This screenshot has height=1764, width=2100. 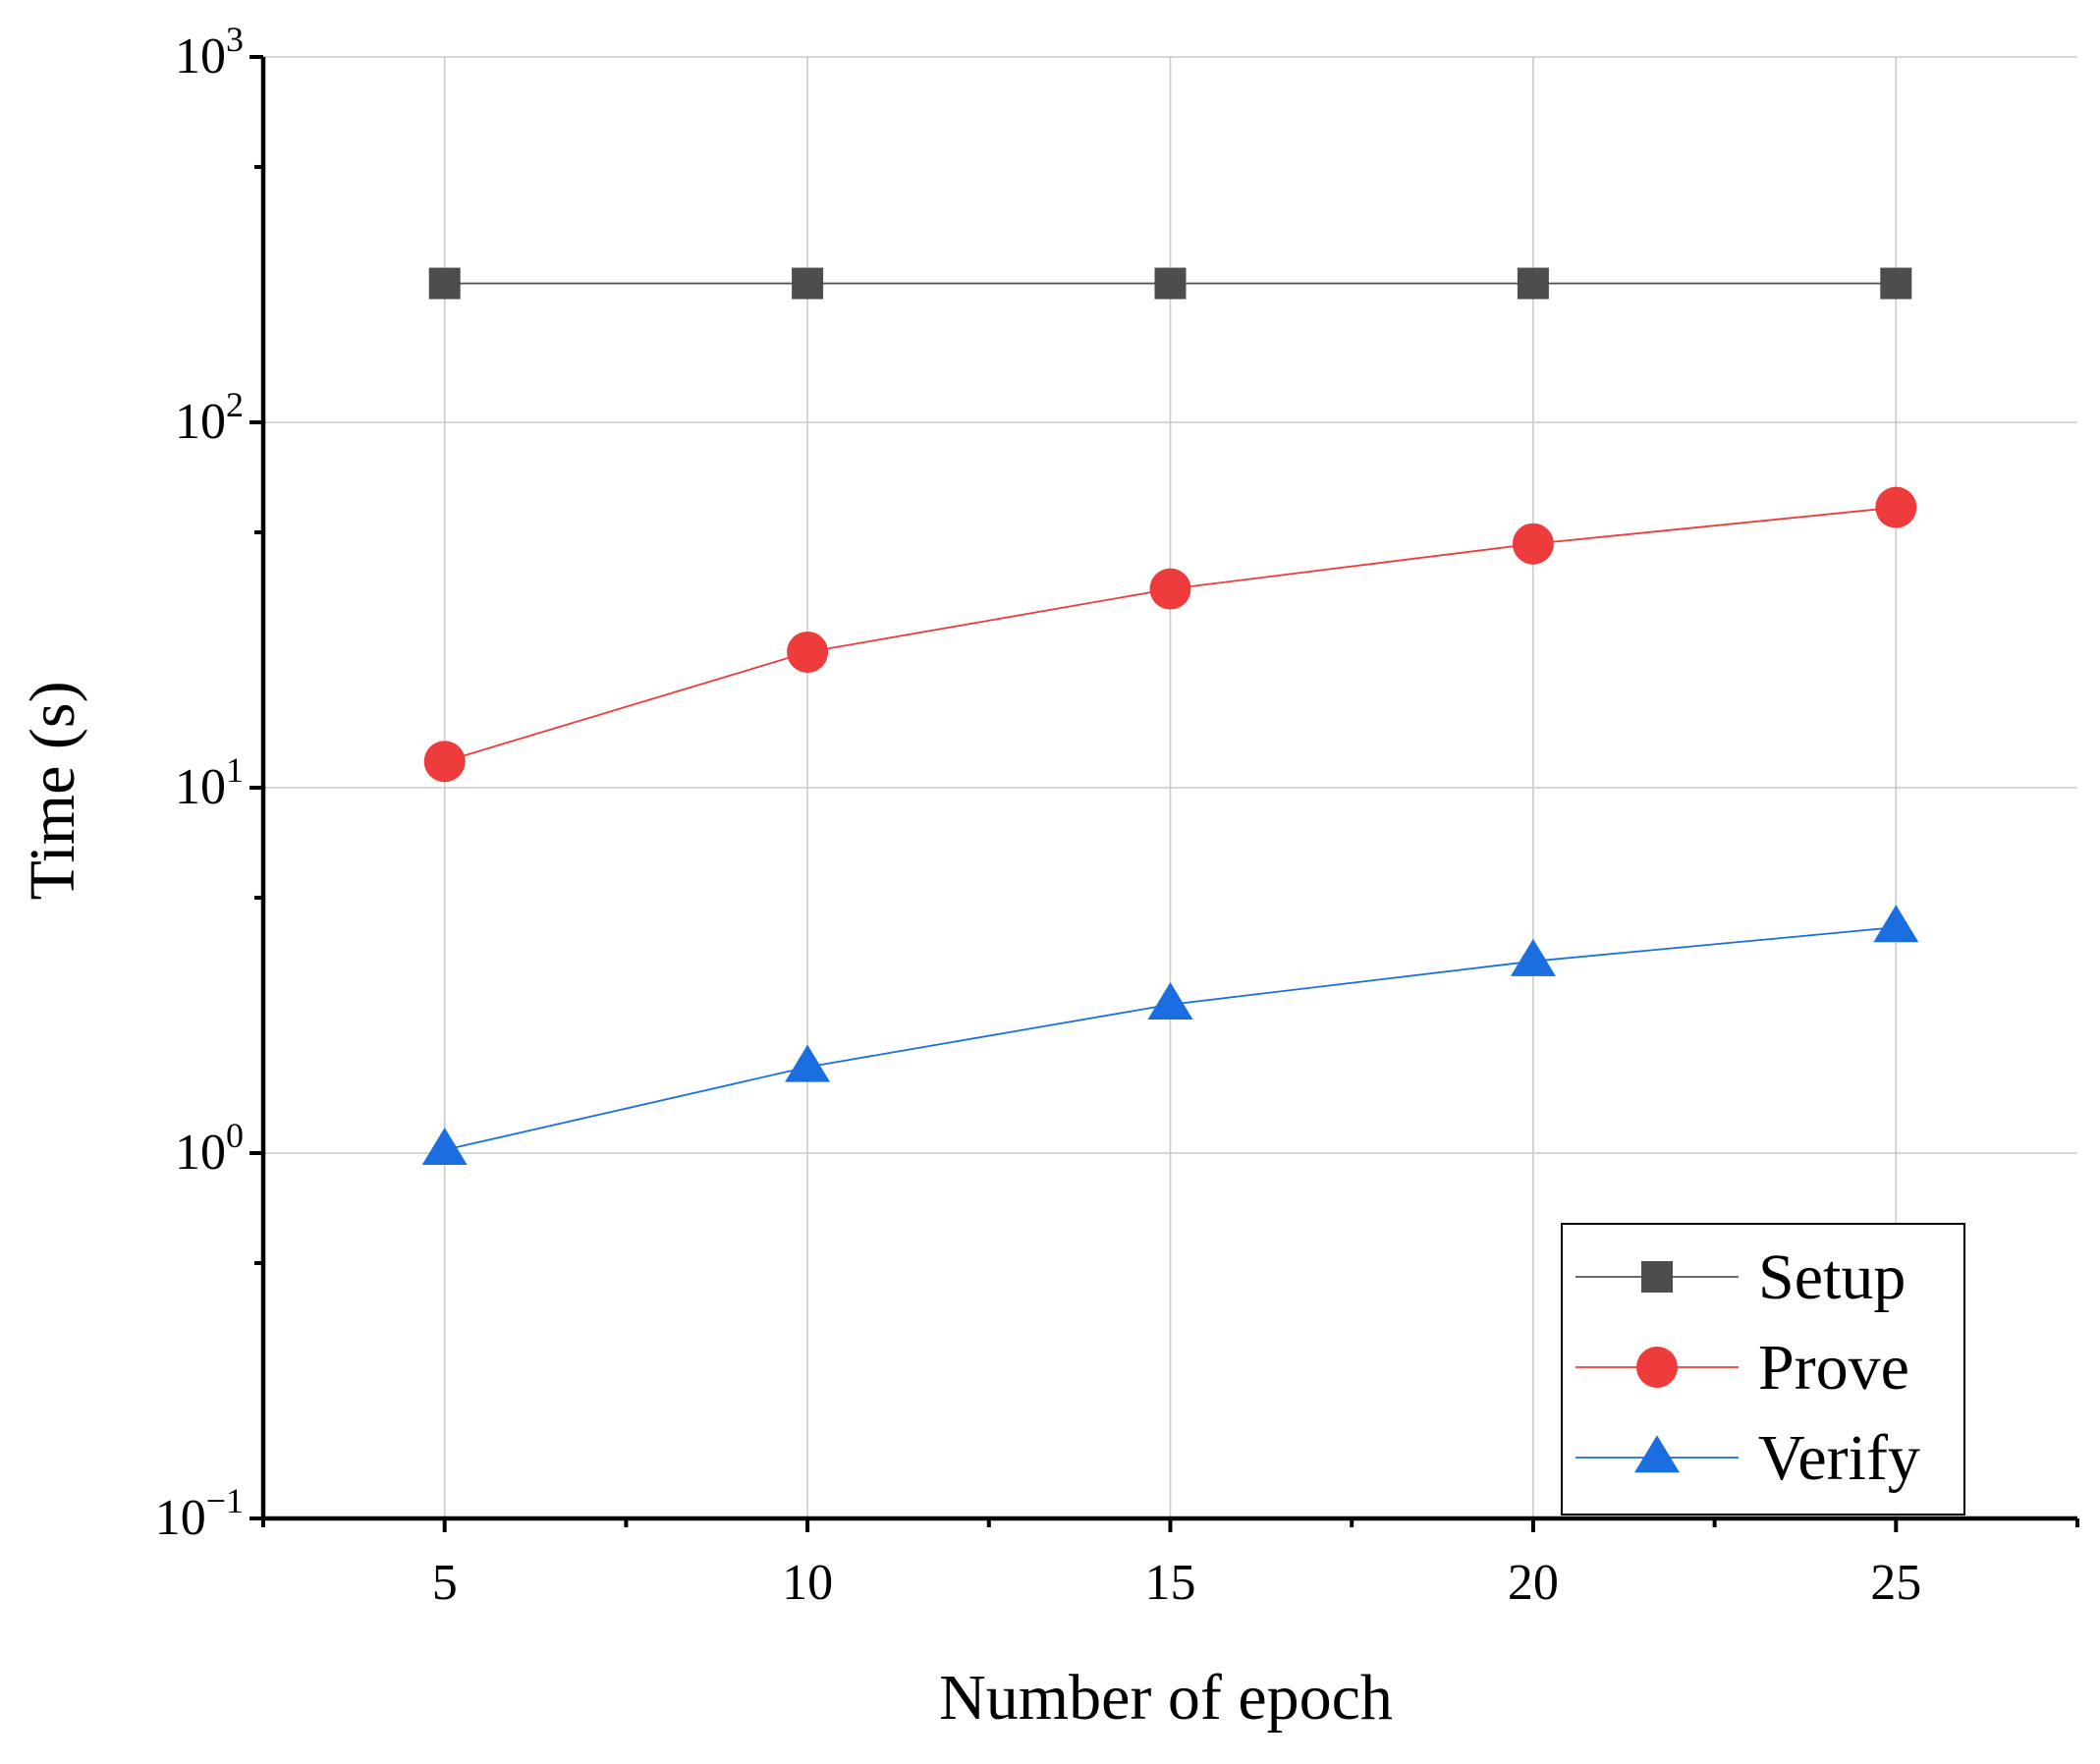 I want to click on series-setup, so click(x=1170, y=283).